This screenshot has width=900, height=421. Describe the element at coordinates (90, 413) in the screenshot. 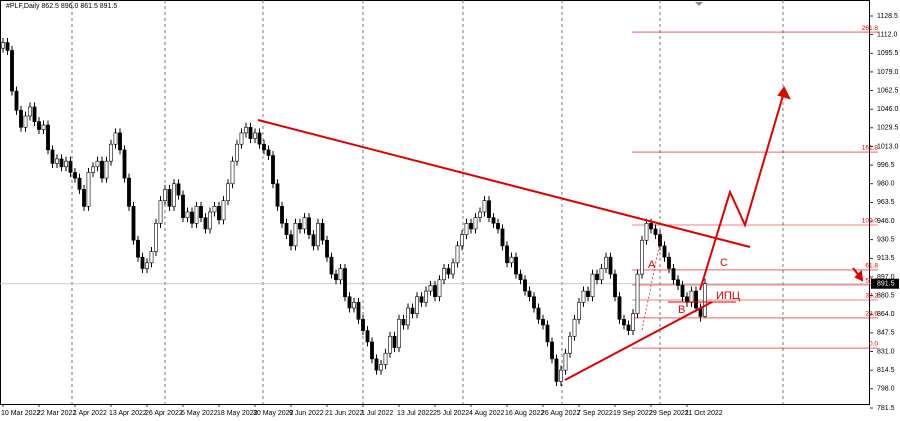

I see `x-tick-label: 1 Apr 2022` at that location.